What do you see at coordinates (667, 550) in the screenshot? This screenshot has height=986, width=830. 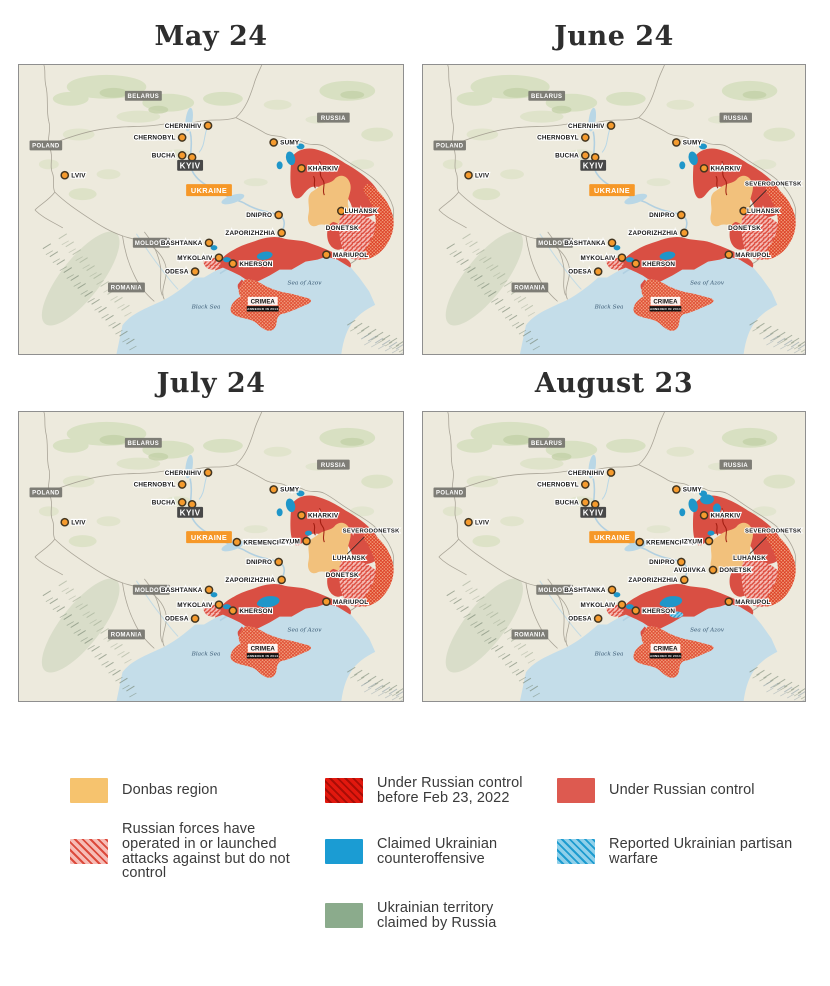 I see `counteroffensive-areas` at bounding box center [667, 550].